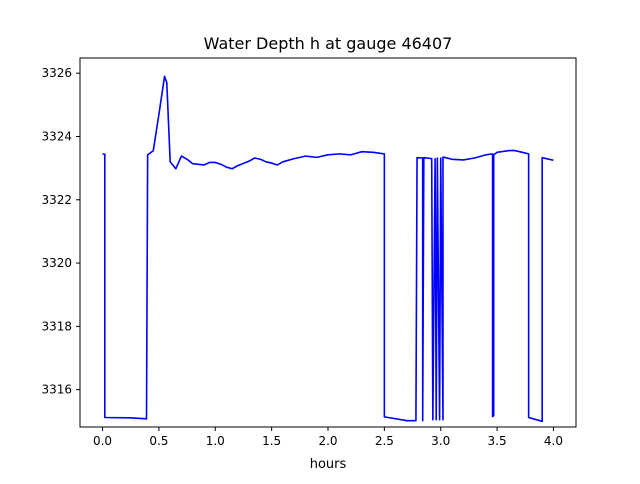  Describe the element at coordinates (56, 200) in the screenshot. I see `y-tick-label: 3322` at that location.